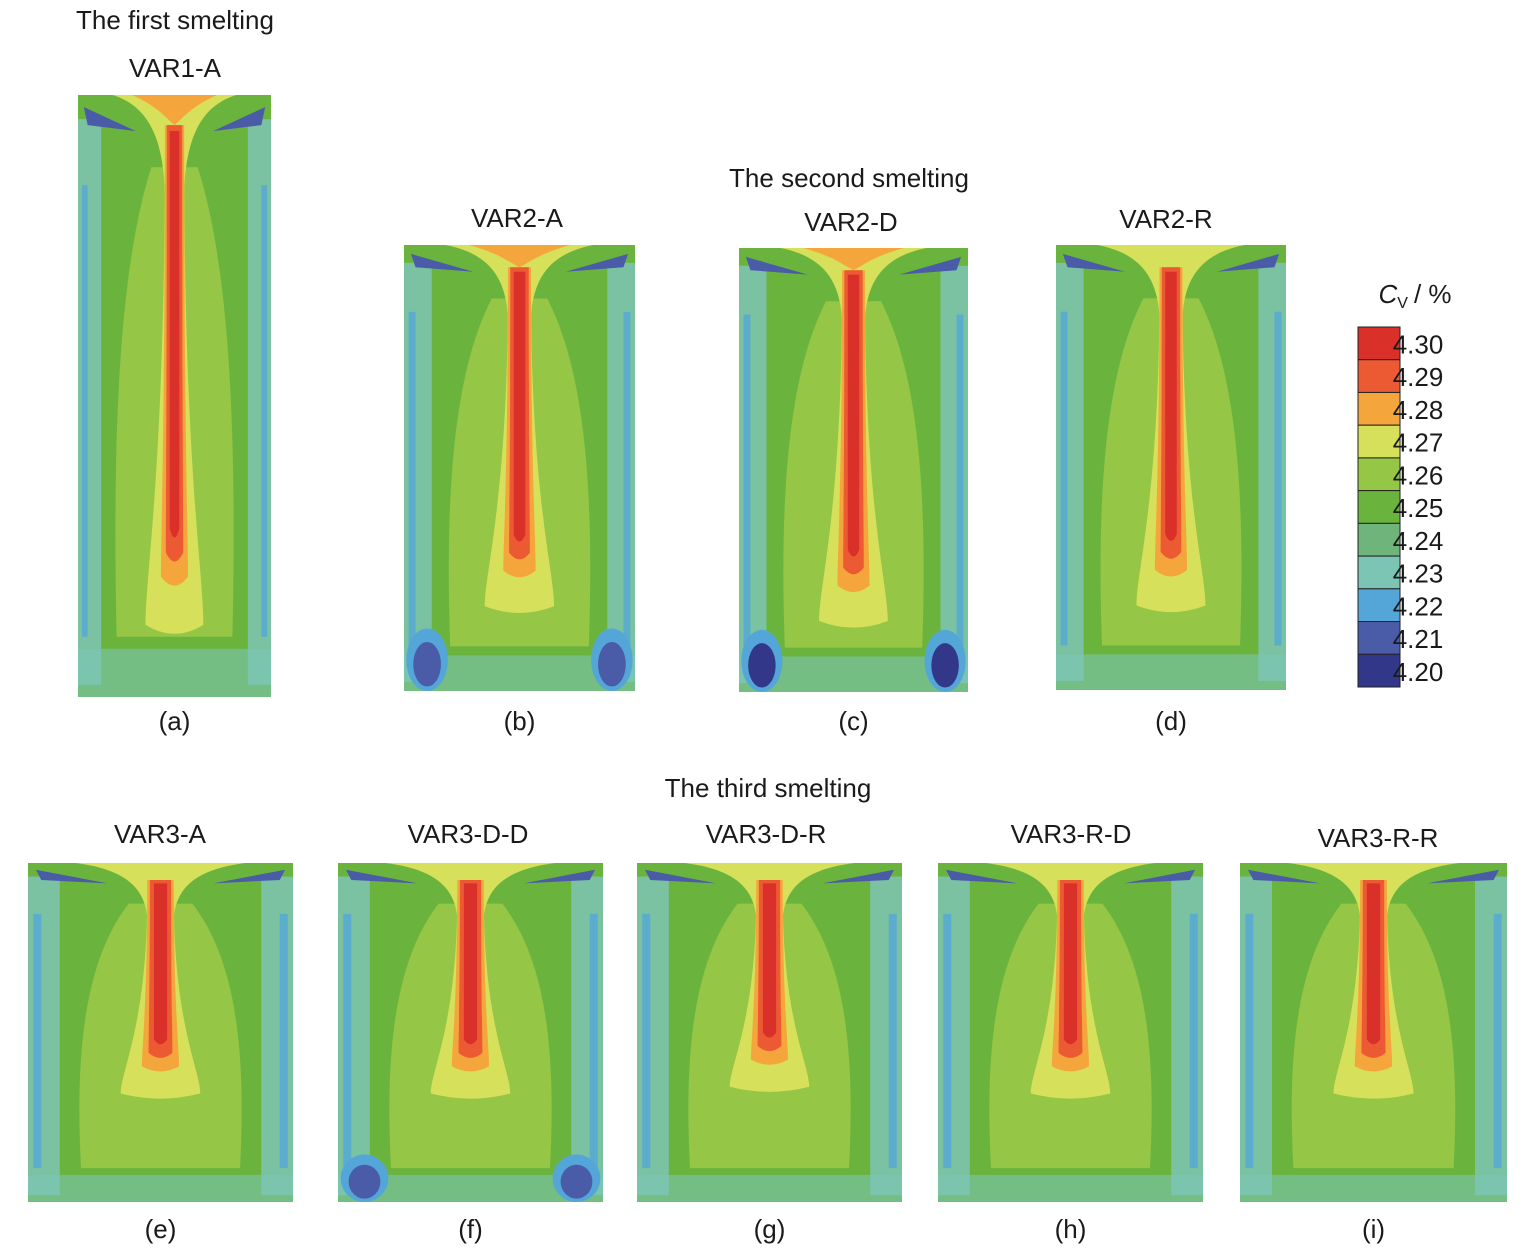 This screenshot has width=1535, height=1258. I want to click on colorbar-title: CV / %, so click(1414, 295).